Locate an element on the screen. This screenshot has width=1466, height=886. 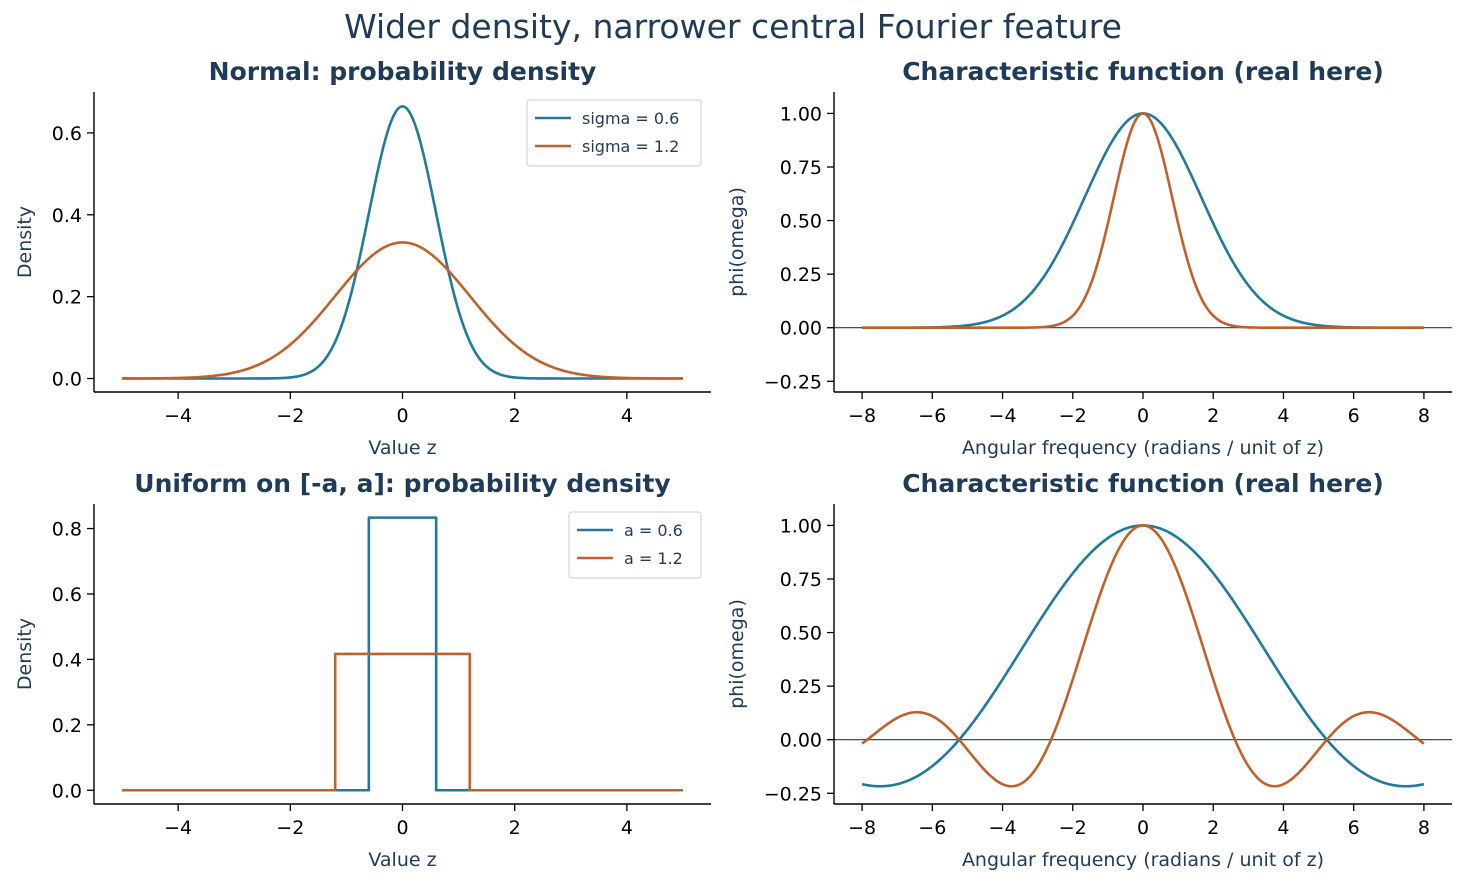
legend-label: a = 1.2 is located at coordinates (653, 558).